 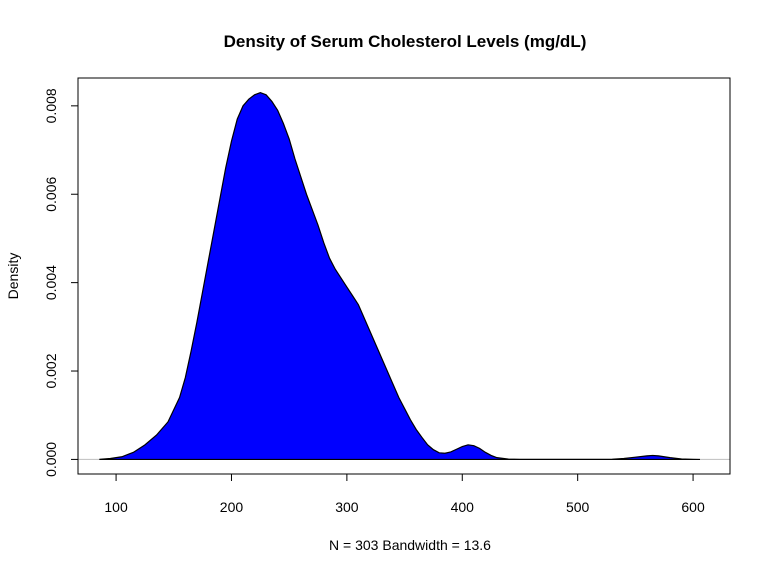 What do you see at coordinates (347, 507) in the screenshot?
I see `x-tick-label: 300` at bounding box center [347, 507].